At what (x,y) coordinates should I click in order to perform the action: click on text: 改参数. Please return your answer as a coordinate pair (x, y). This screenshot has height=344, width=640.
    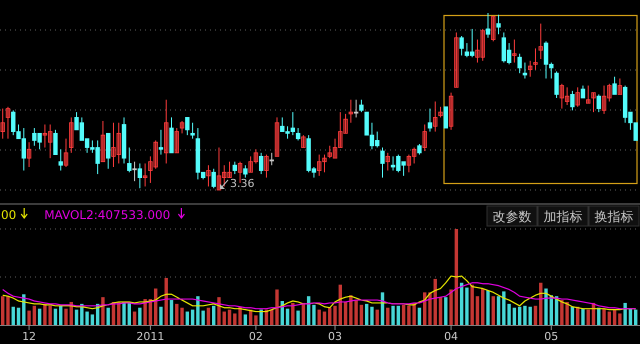
    Looking at the image, I should click on (512, 217).